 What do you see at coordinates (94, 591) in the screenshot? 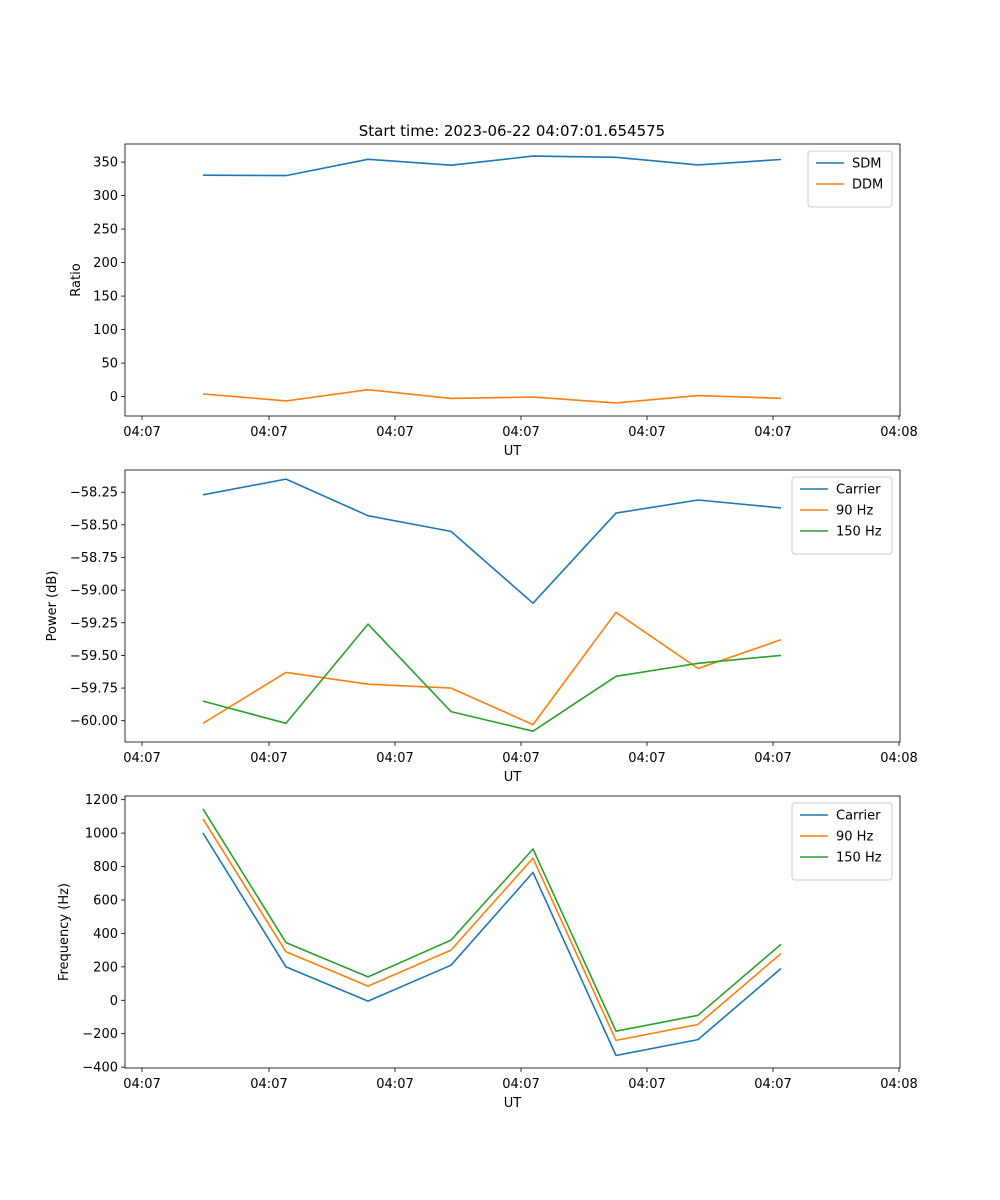
I see `y-tick-label: −59.00` at bounding box center [94, 591].